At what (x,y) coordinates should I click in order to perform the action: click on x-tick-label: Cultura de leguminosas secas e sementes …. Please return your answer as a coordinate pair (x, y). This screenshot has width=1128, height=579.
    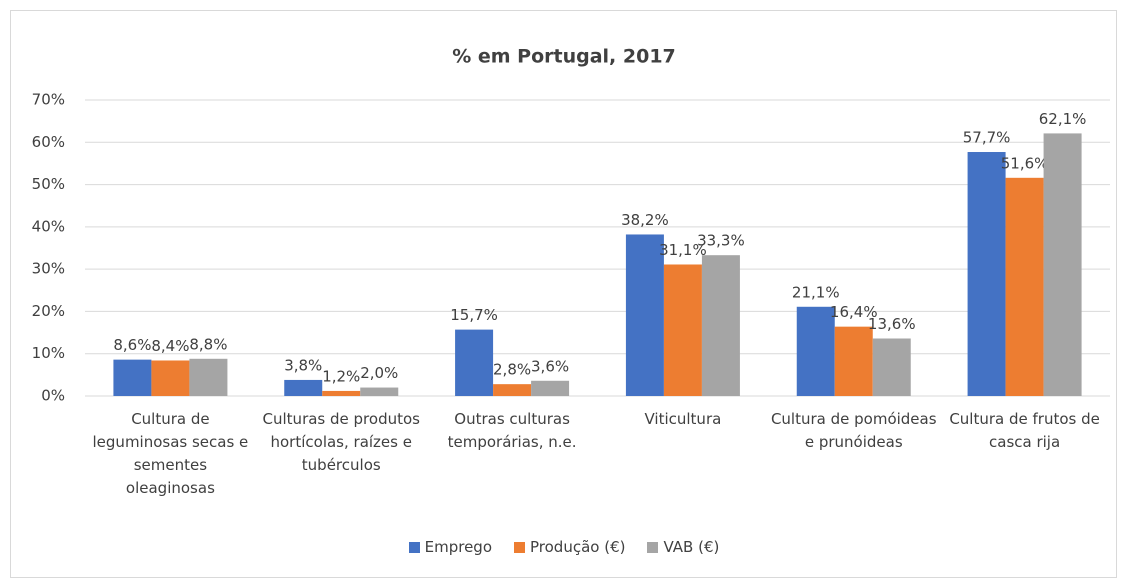
    Looking at the image, I should click on (170, 453).